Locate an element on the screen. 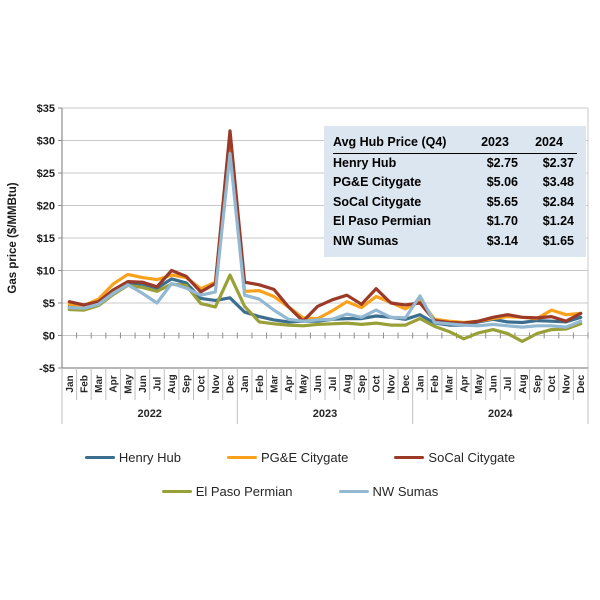 Image resolution: width=600 pixels, height=600 pixels. table-header-label: Avg Hub Price (Q4) is located at coordinates (401, 143).